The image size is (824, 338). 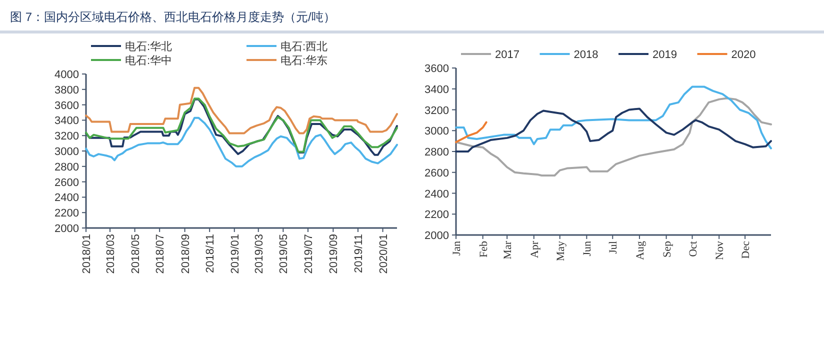 I want to click on x-tick-label: 2018/11, so click(x=210, y=253).